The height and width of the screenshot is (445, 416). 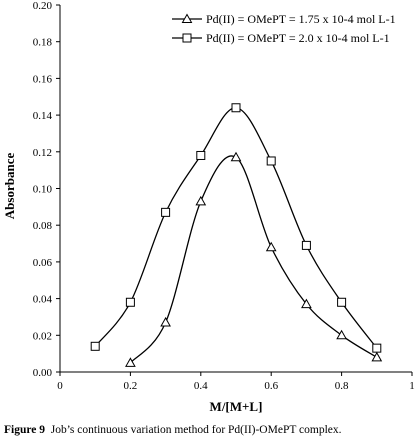 I want to click on legend-label: Pd(II) = OMePT = 1.75 x 10-4 mol L-1, so click(x=301, y=19).